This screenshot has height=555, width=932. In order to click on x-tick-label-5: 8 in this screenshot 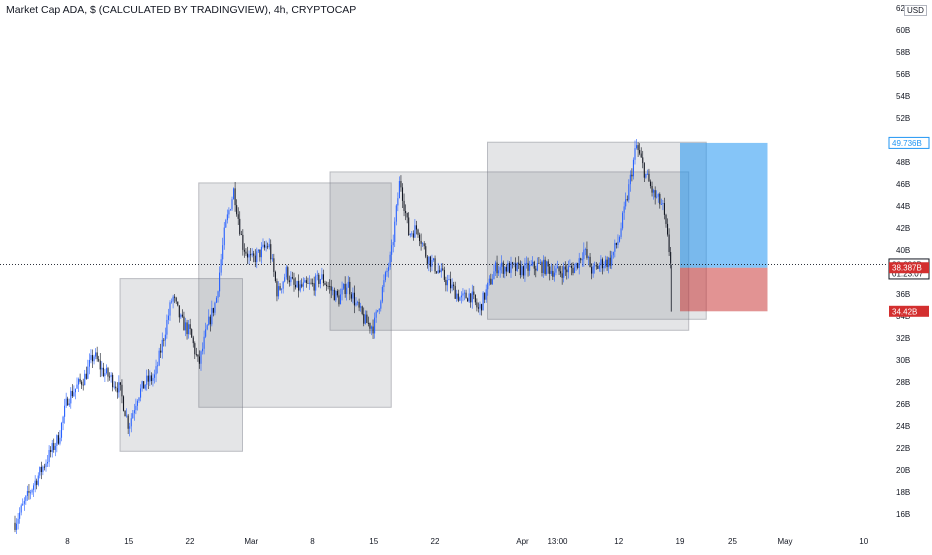, I will do `click(312, 541)`.